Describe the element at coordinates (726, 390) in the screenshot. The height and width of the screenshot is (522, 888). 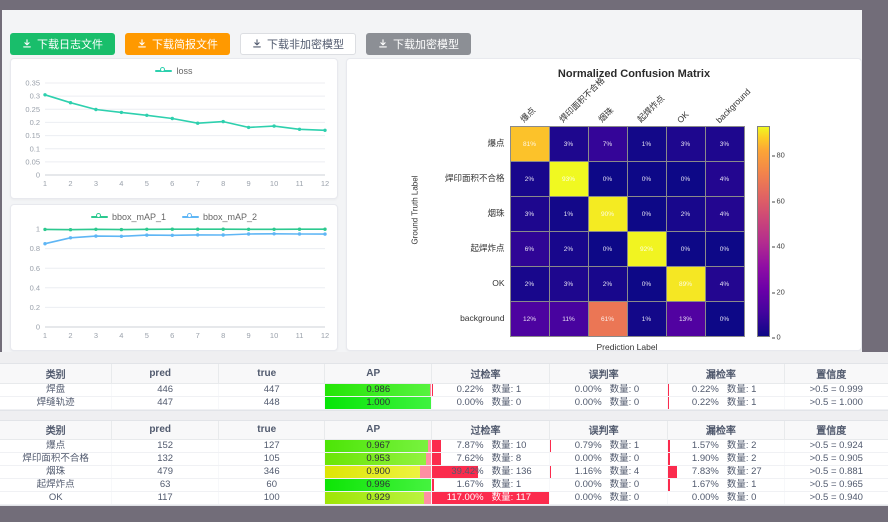
I see `miss-rate-cell: 0.22% 数量: 1` at that location.